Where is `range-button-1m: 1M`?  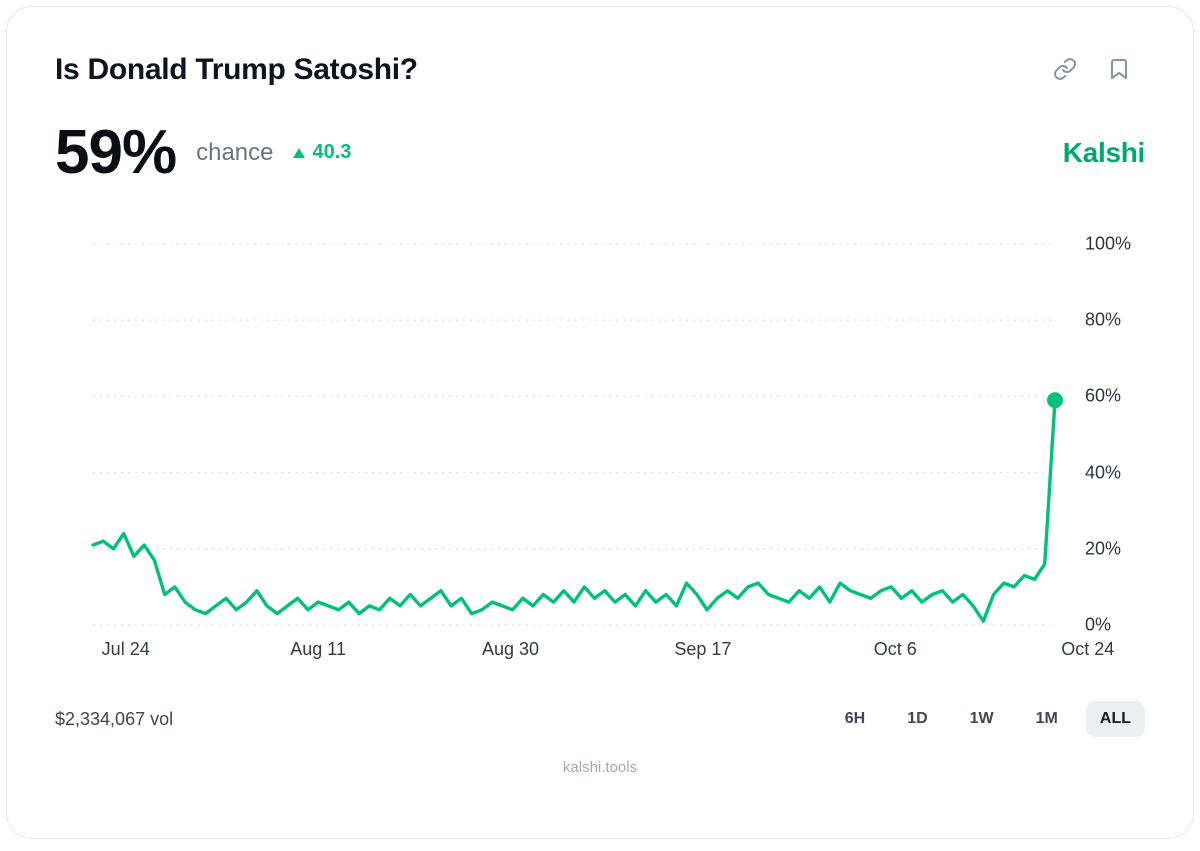
range-button-1m: 1M is located at coordinates (1047, 719).